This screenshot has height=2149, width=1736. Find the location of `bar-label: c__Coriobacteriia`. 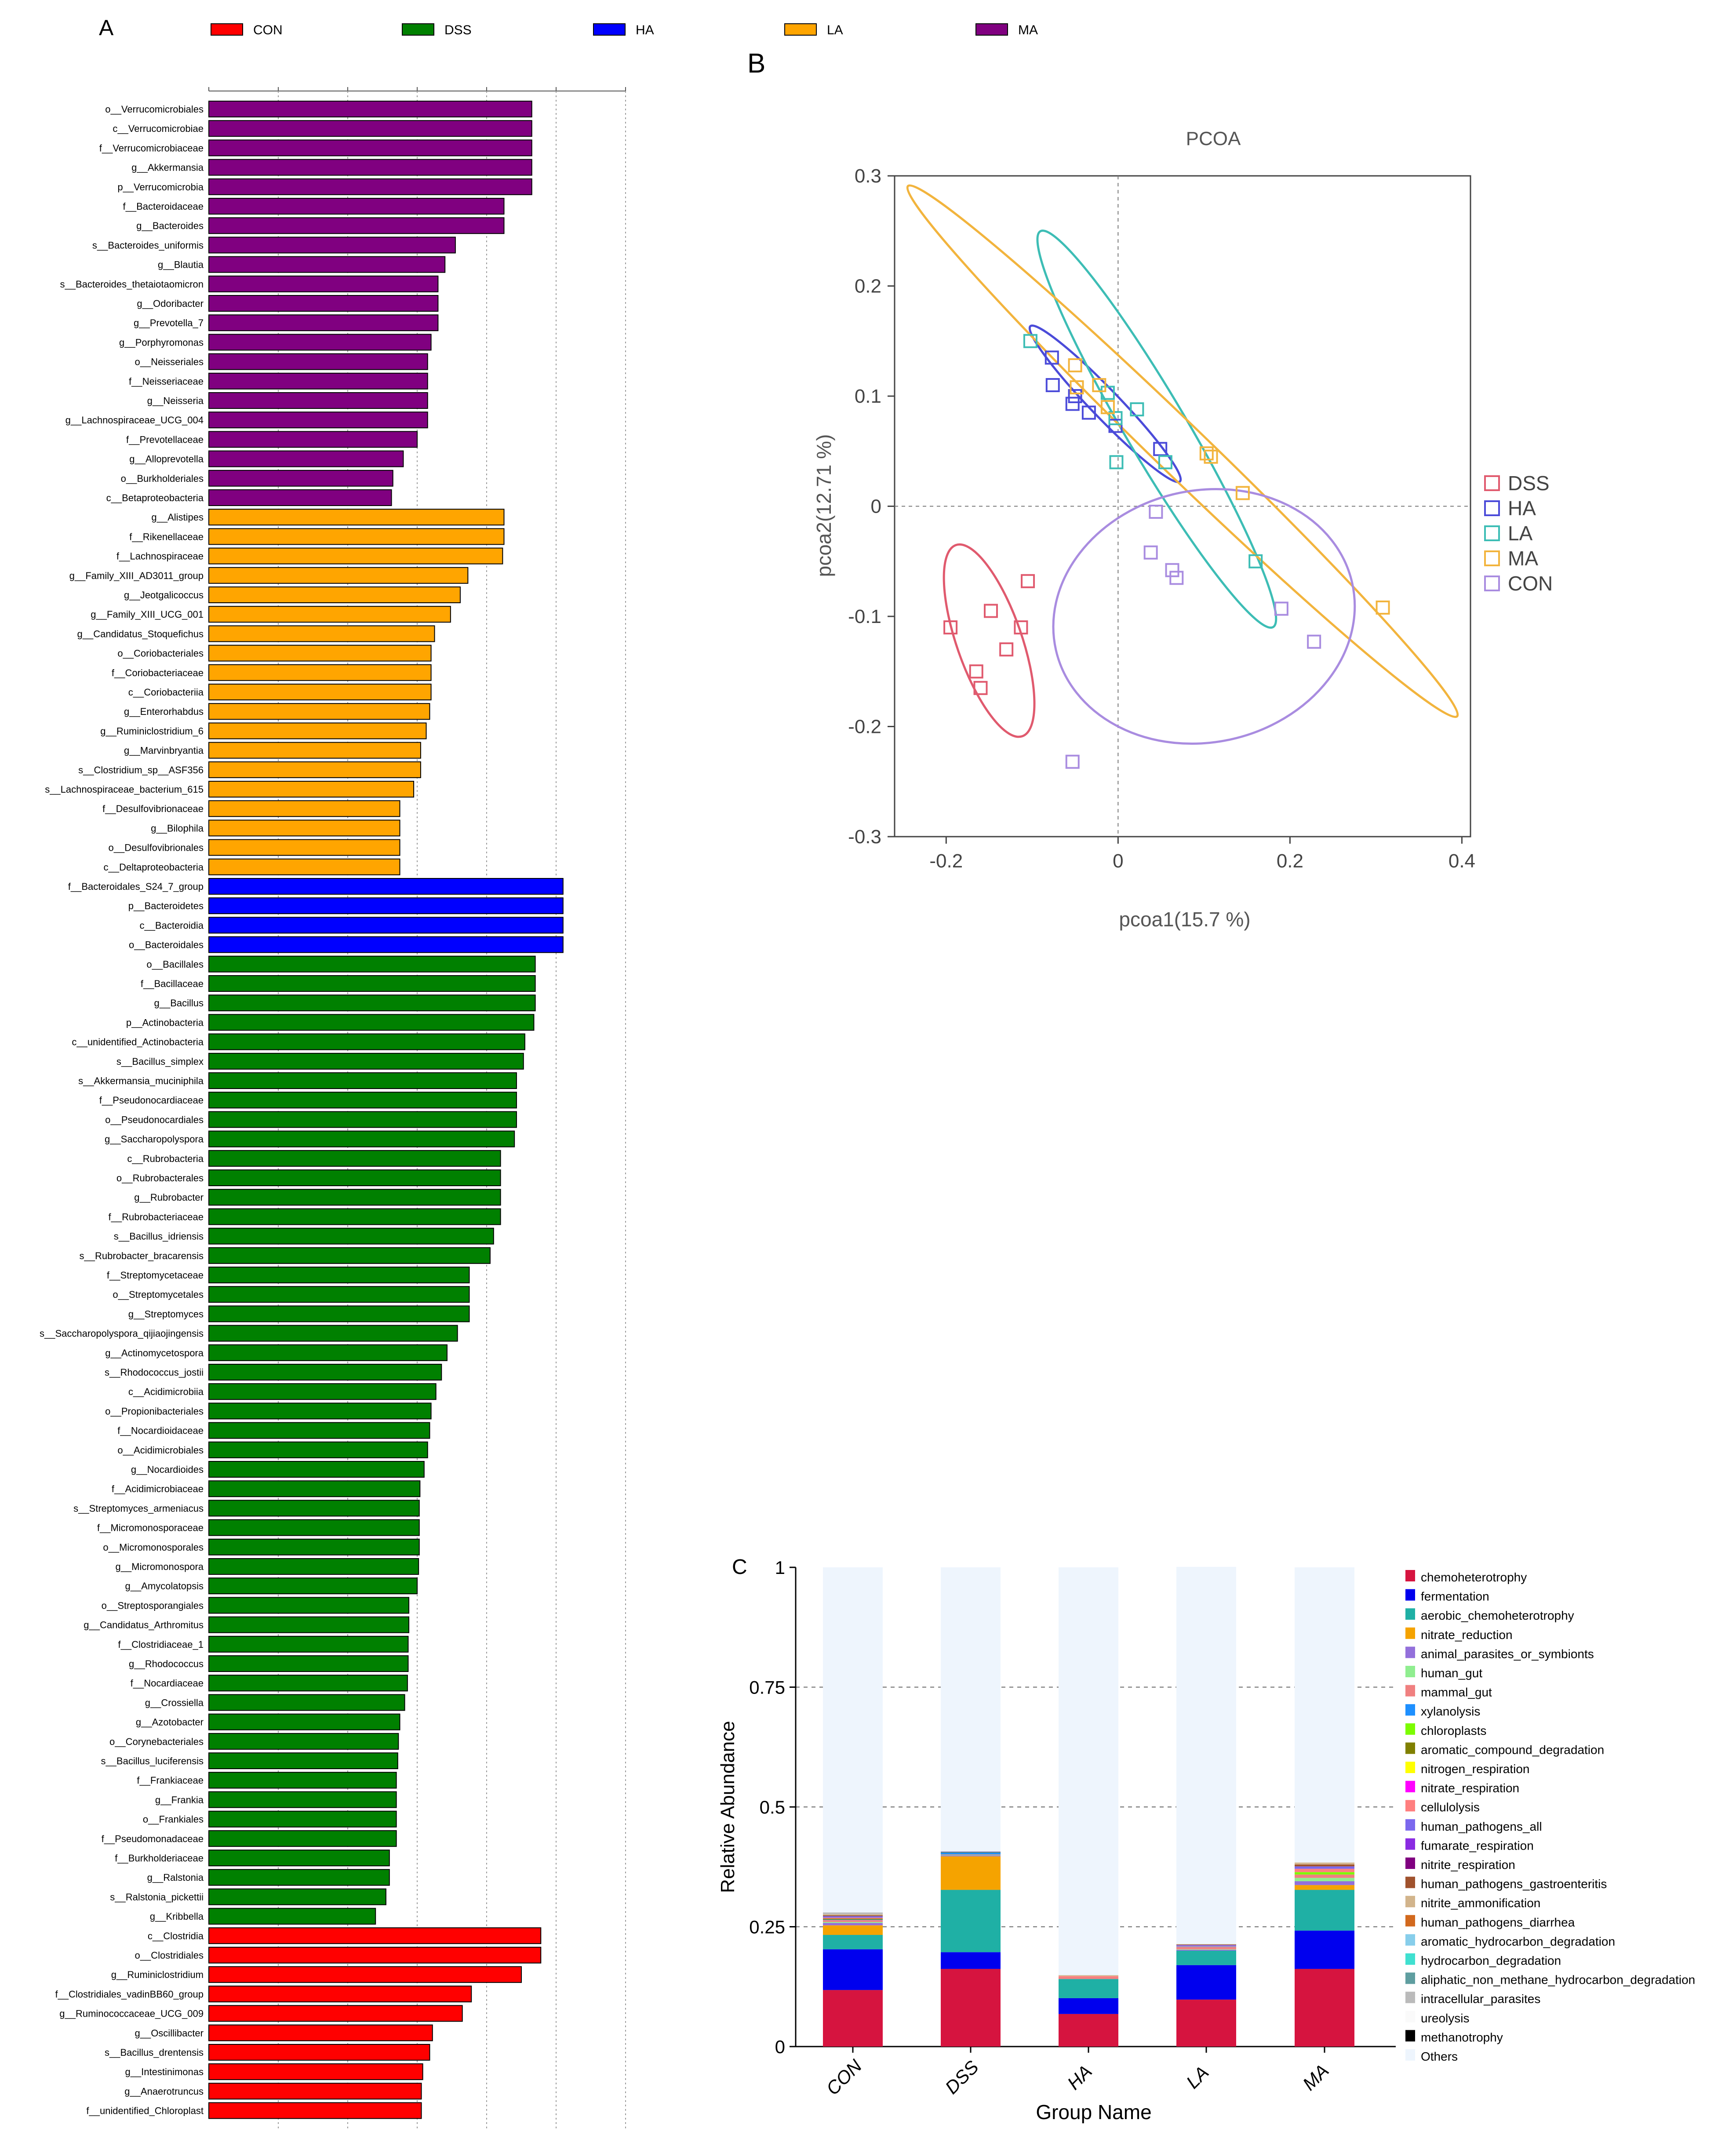

bar-label: c__Coriobacteriia is located at coordinates (166, 692).